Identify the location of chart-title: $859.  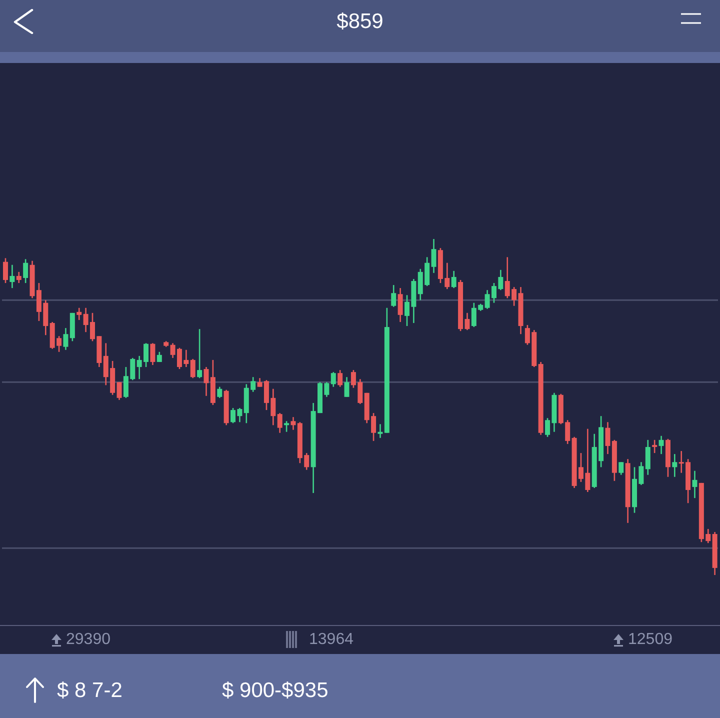
(360, 21).